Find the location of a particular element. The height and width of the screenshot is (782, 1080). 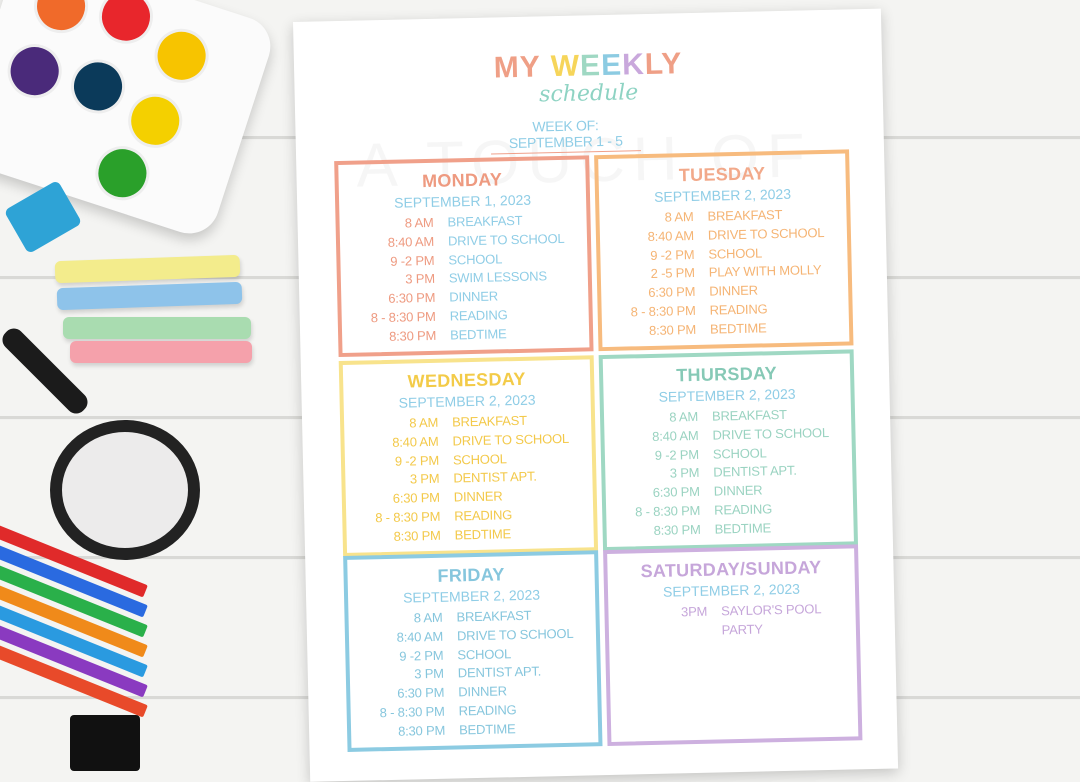

binder-clip is located at coordinates (105, 743).